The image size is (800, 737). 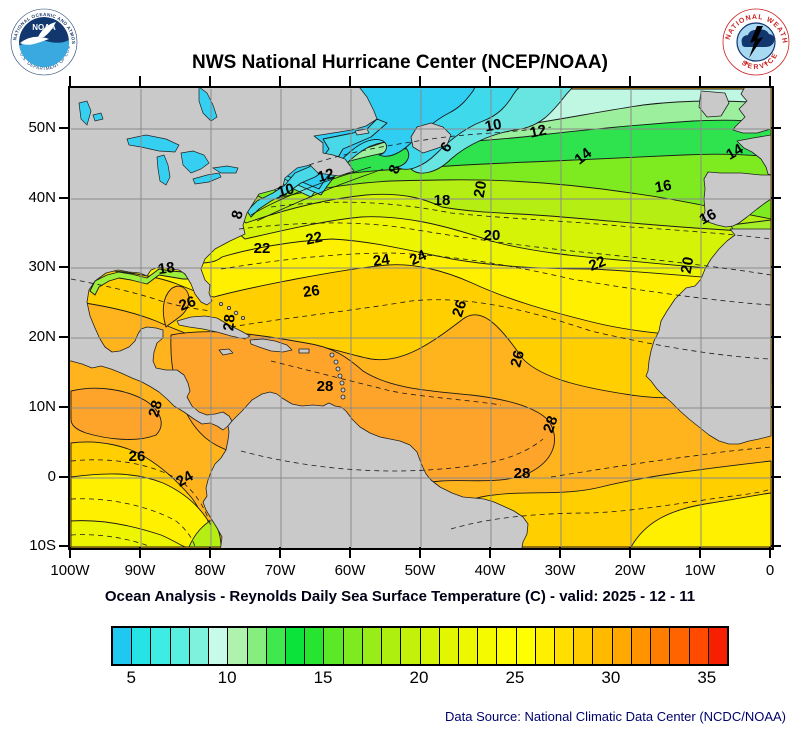 I want to click on colorbar-tick-label: 20, so click(x=419, y=677).